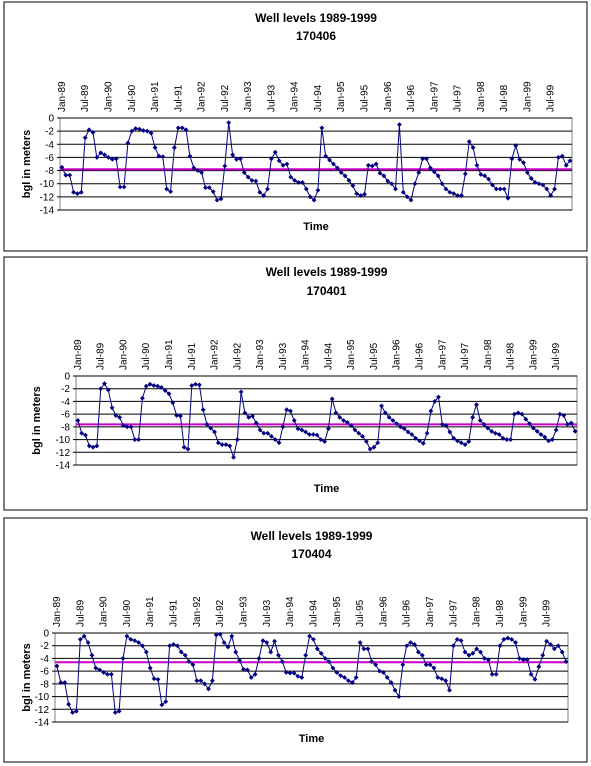 This screenshot has width=591, height=766. I want to click on x-tick-label: Jan-89, so click(78, 354).